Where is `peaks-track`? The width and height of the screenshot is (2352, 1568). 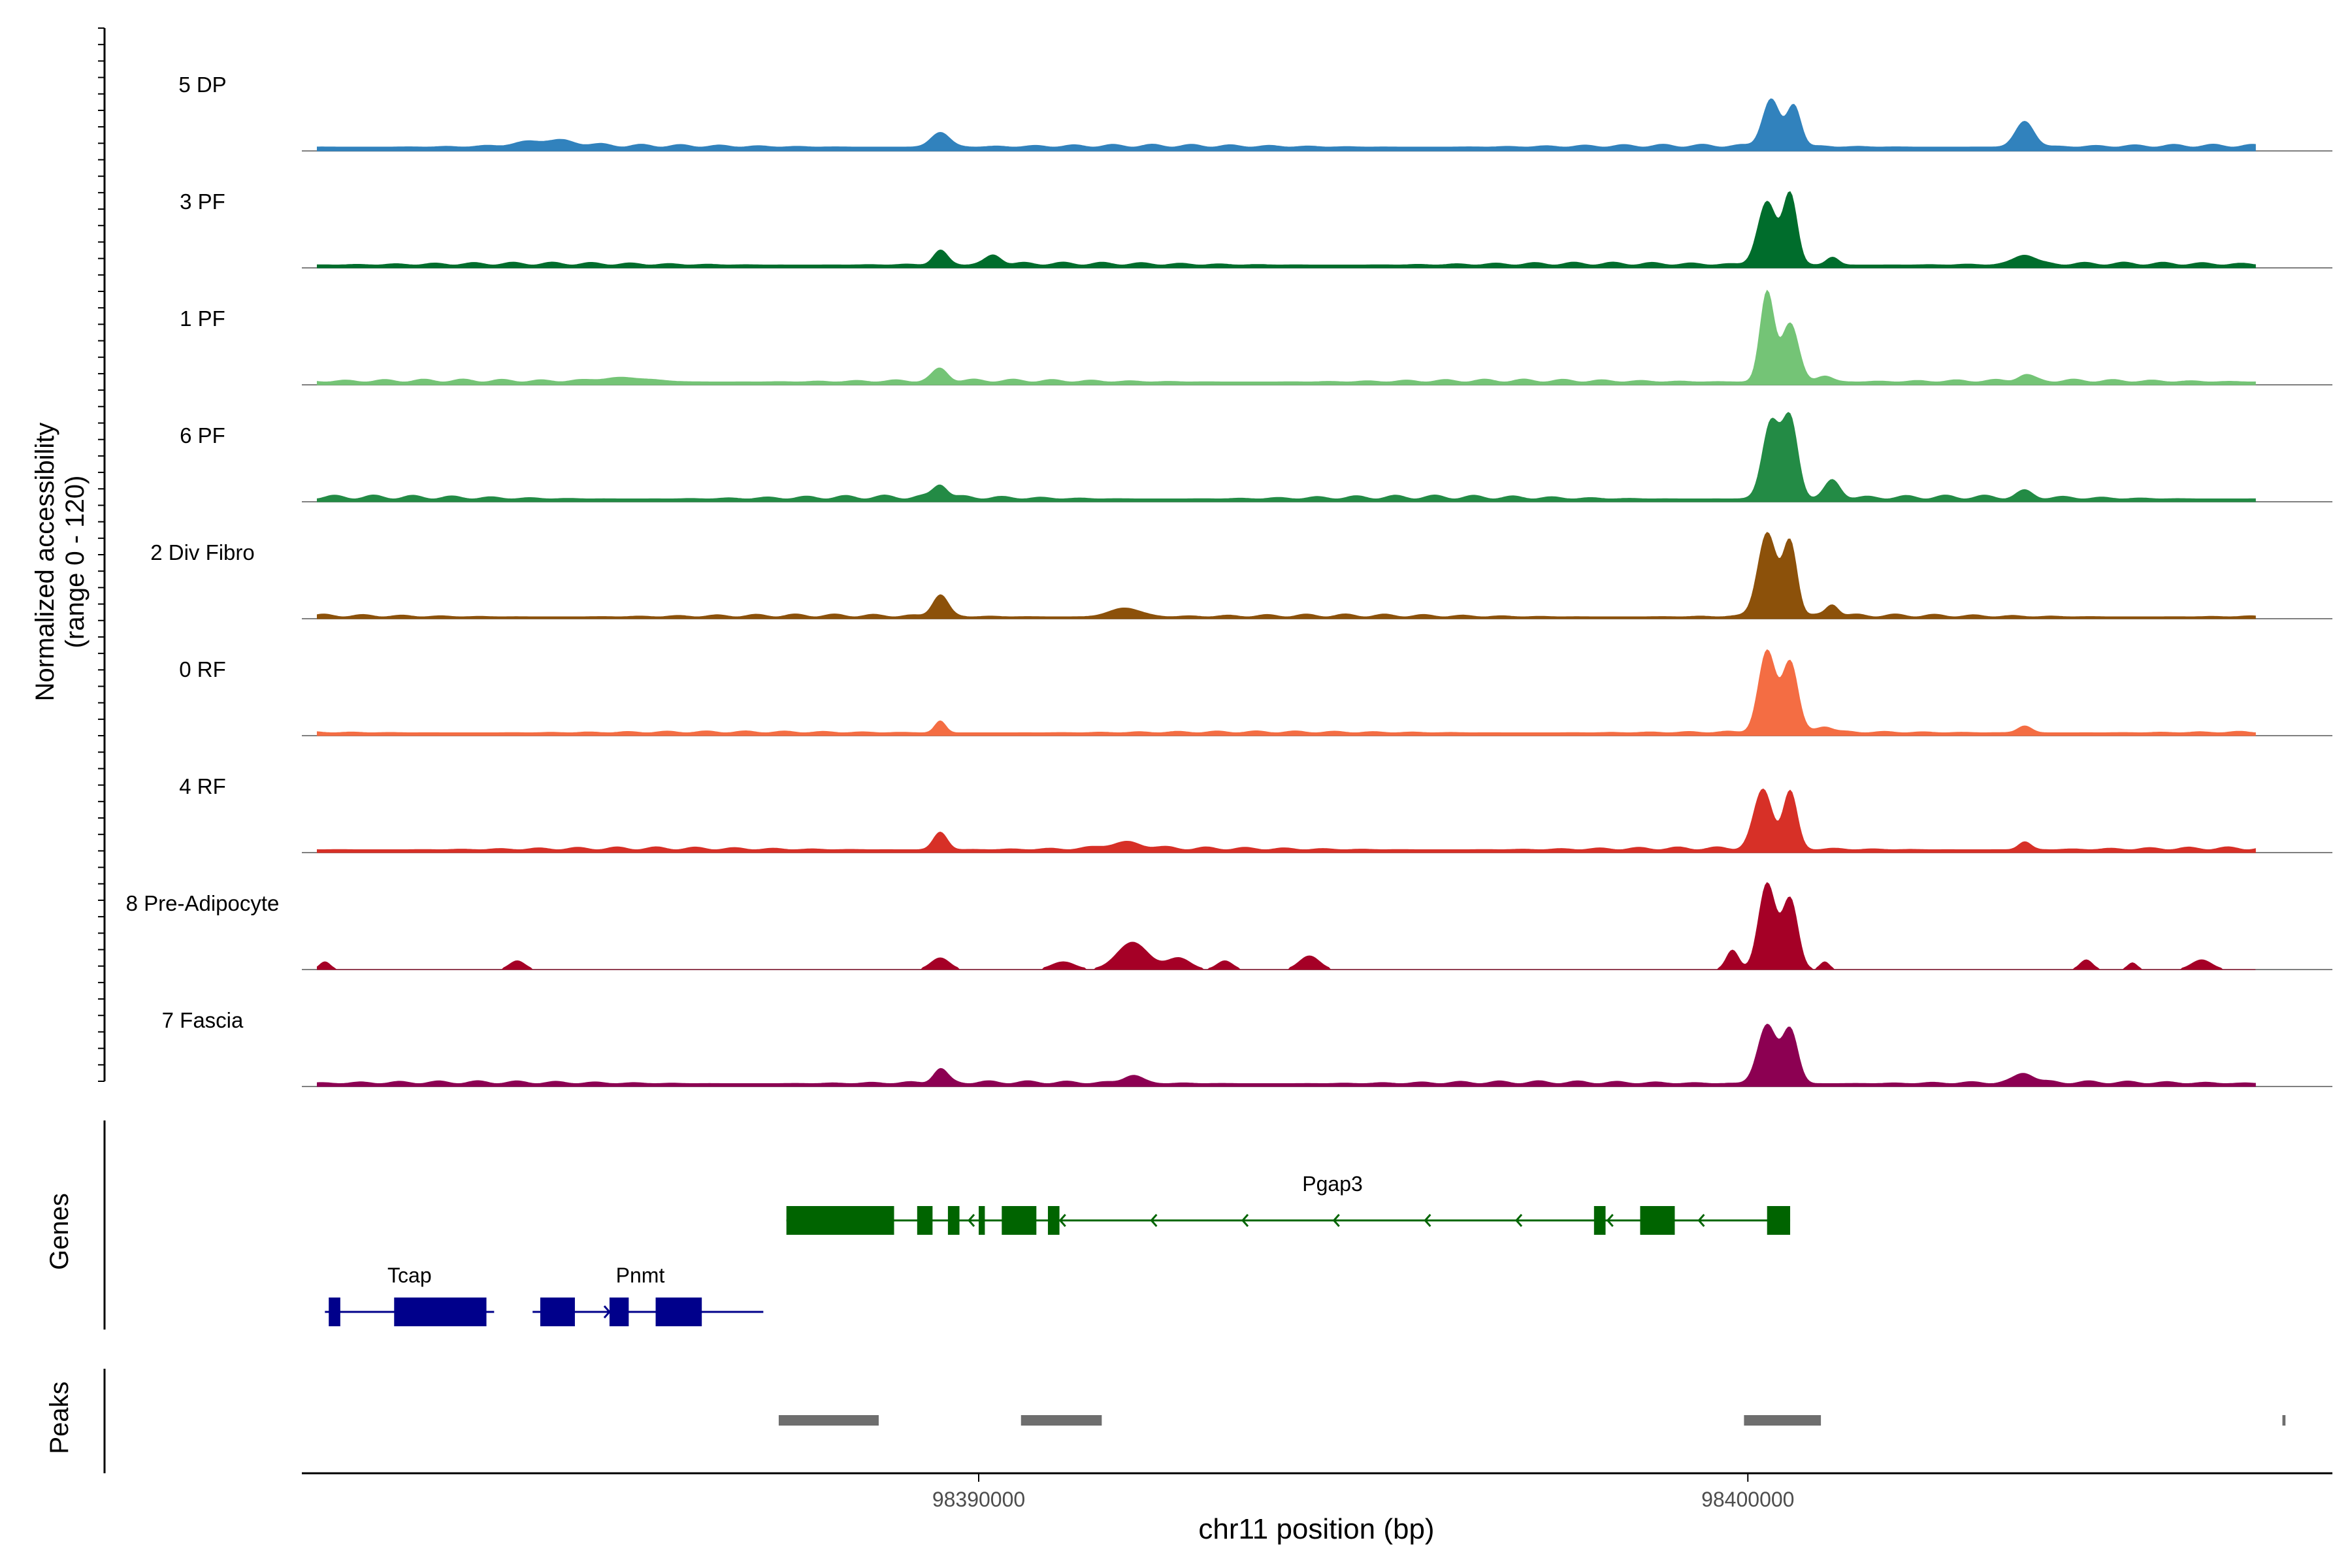
peaks-track is located at coordinates (1532, 1420).